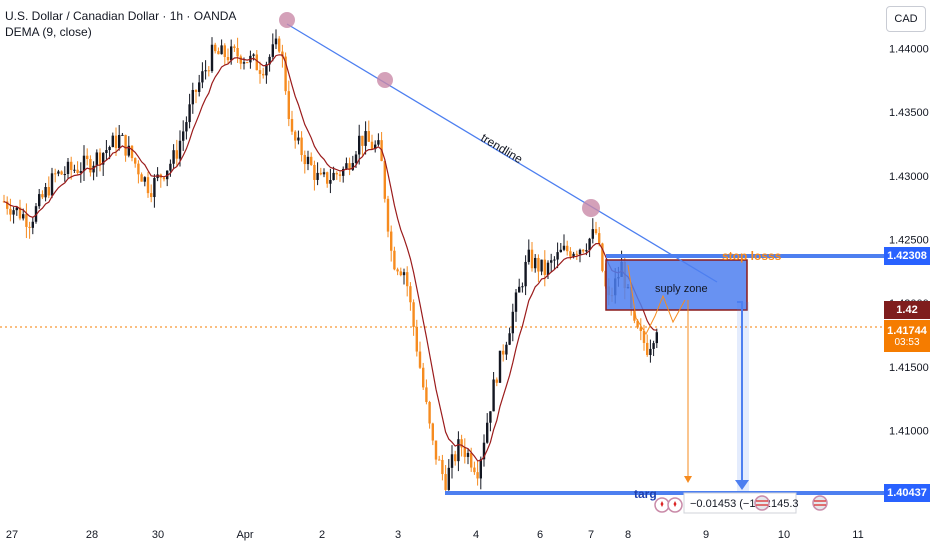  Describe the element at coordinates (688, 479) in the screenshot. I see `projection-arrow-head` at that location.